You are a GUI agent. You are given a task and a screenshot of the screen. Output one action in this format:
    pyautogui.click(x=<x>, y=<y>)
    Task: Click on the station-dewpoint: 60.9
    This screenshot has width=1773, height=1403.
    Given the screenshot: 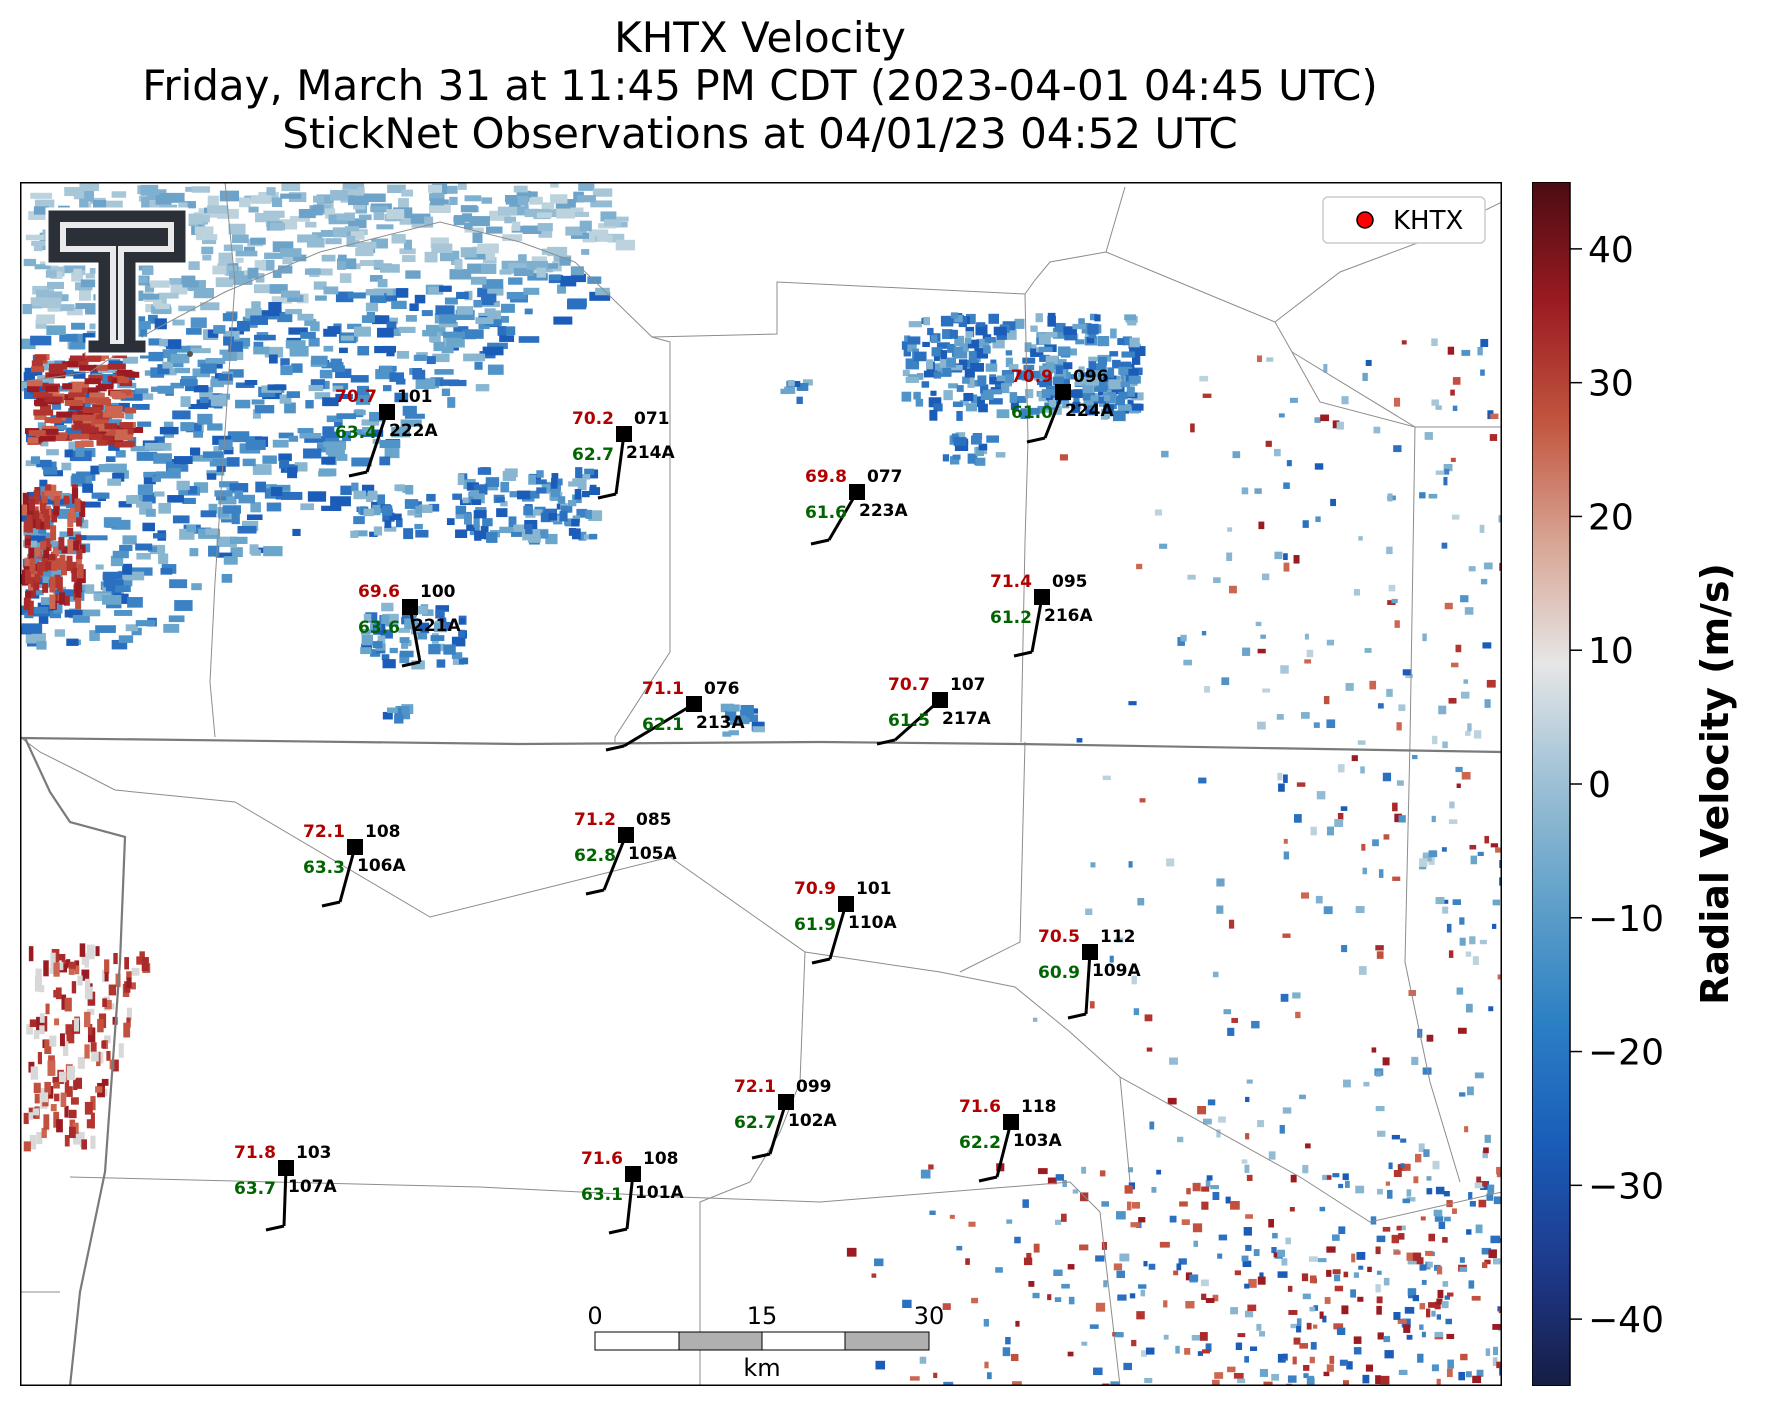 What is the action you would take?
    pyautogui.click(x=1059, y=973)
    